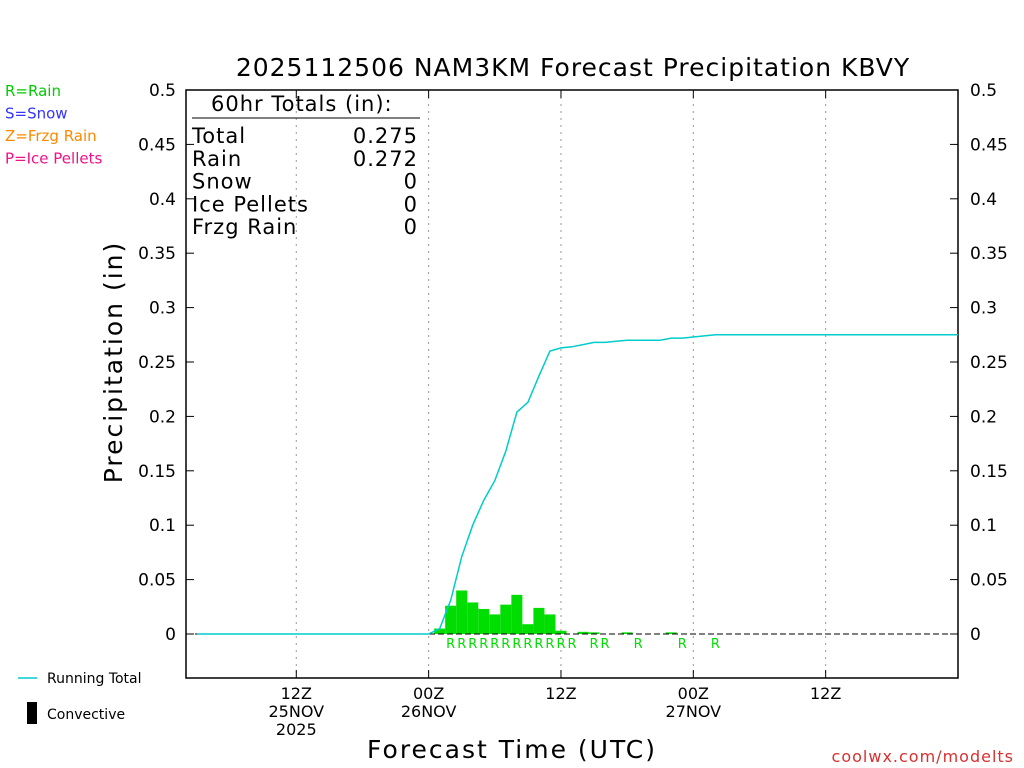 This screenshot has height=768, width=1024. I want to click on type-legend-item: R=Rain, so click(33, 91).